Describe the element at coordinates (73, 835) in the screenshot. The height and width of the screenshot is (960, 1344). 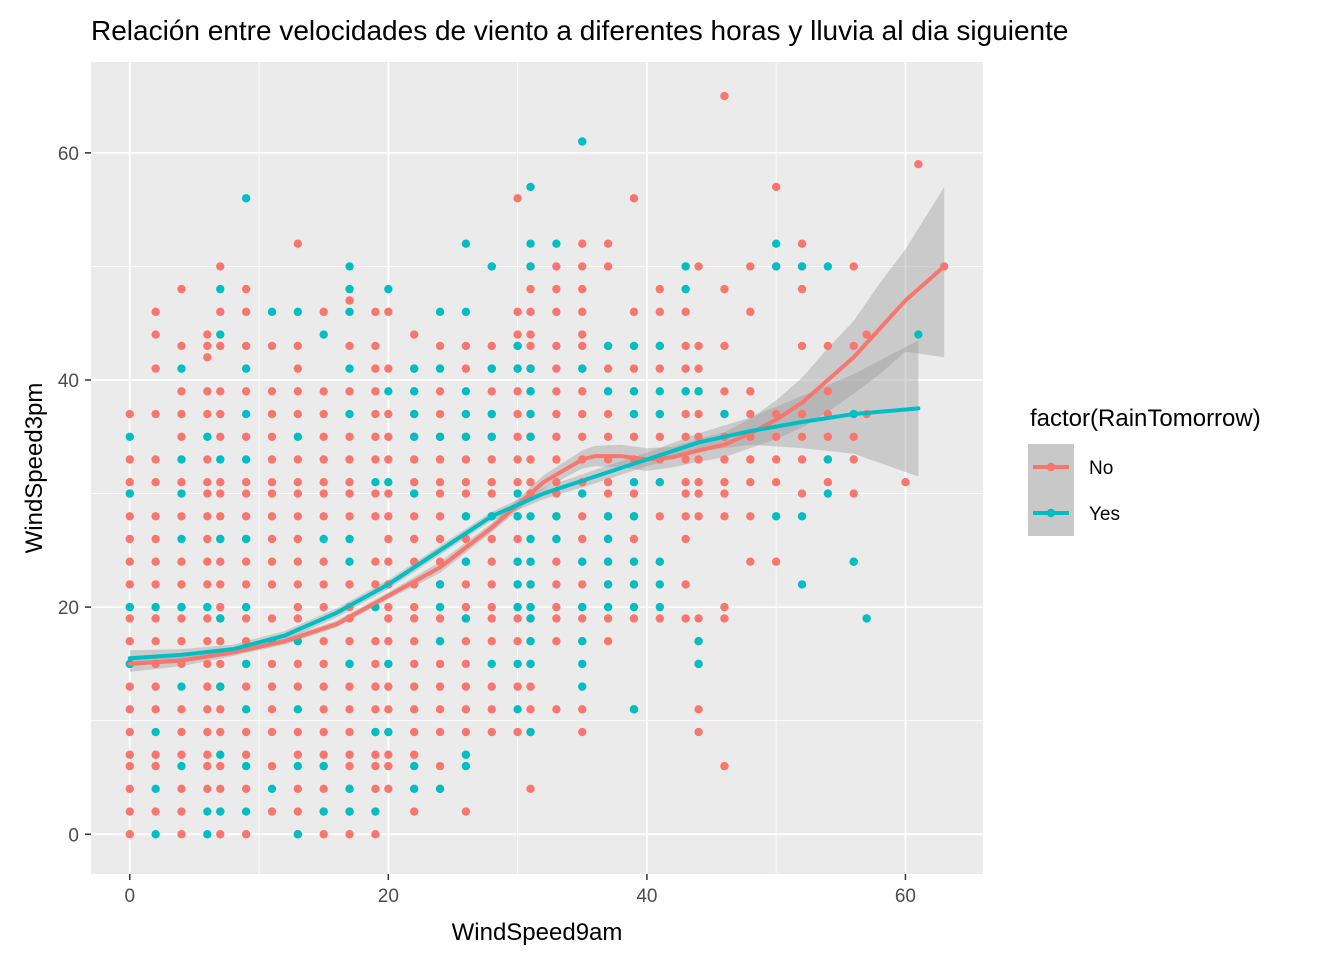
I see `y-tick-label: 0` at that location.